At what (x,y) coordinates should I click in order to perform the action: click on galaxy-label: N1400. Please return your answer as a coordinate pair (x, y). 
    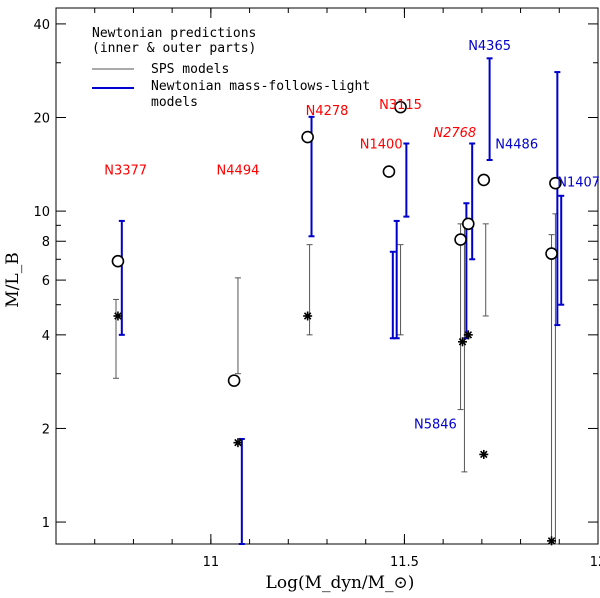
    Looking at the image, I should click on (381, 144).